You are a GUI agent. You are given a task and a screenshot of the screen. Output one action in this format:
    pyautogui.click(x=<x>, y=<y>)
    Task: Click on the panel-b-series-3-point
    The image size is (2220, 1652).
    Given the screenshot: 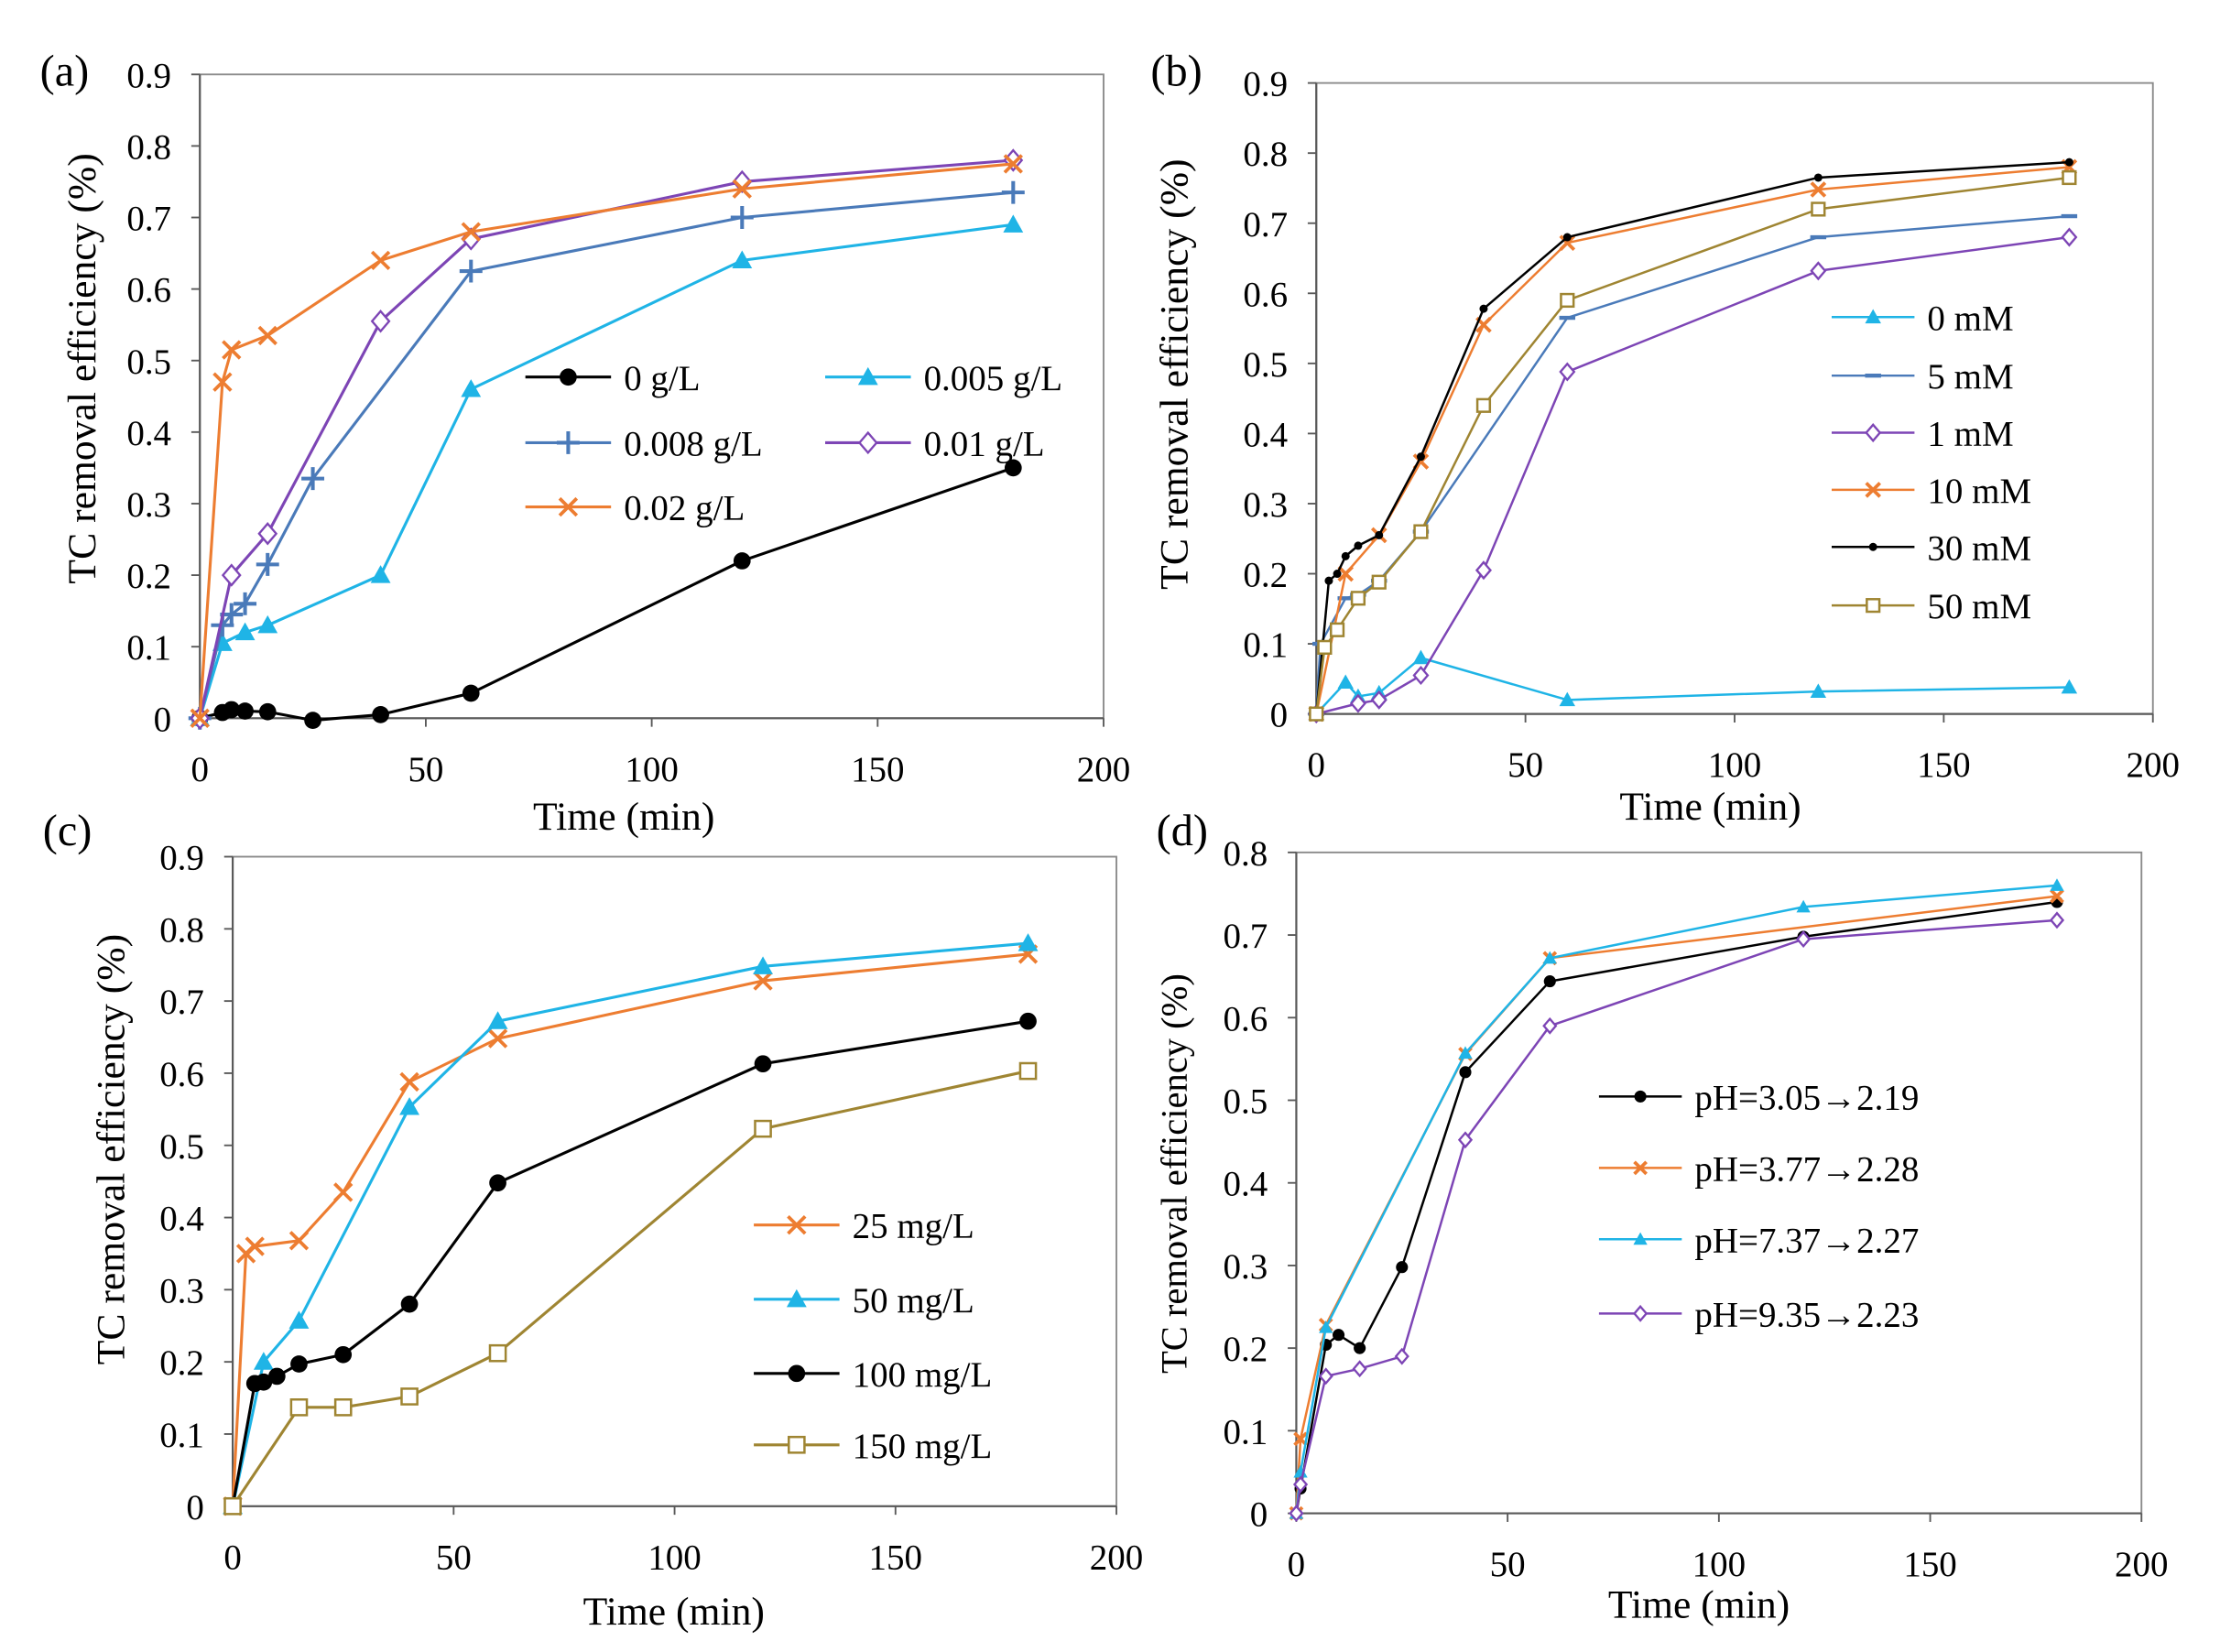 What is the action you would take?
    pyautogui.click(x=1346, y=573)
    